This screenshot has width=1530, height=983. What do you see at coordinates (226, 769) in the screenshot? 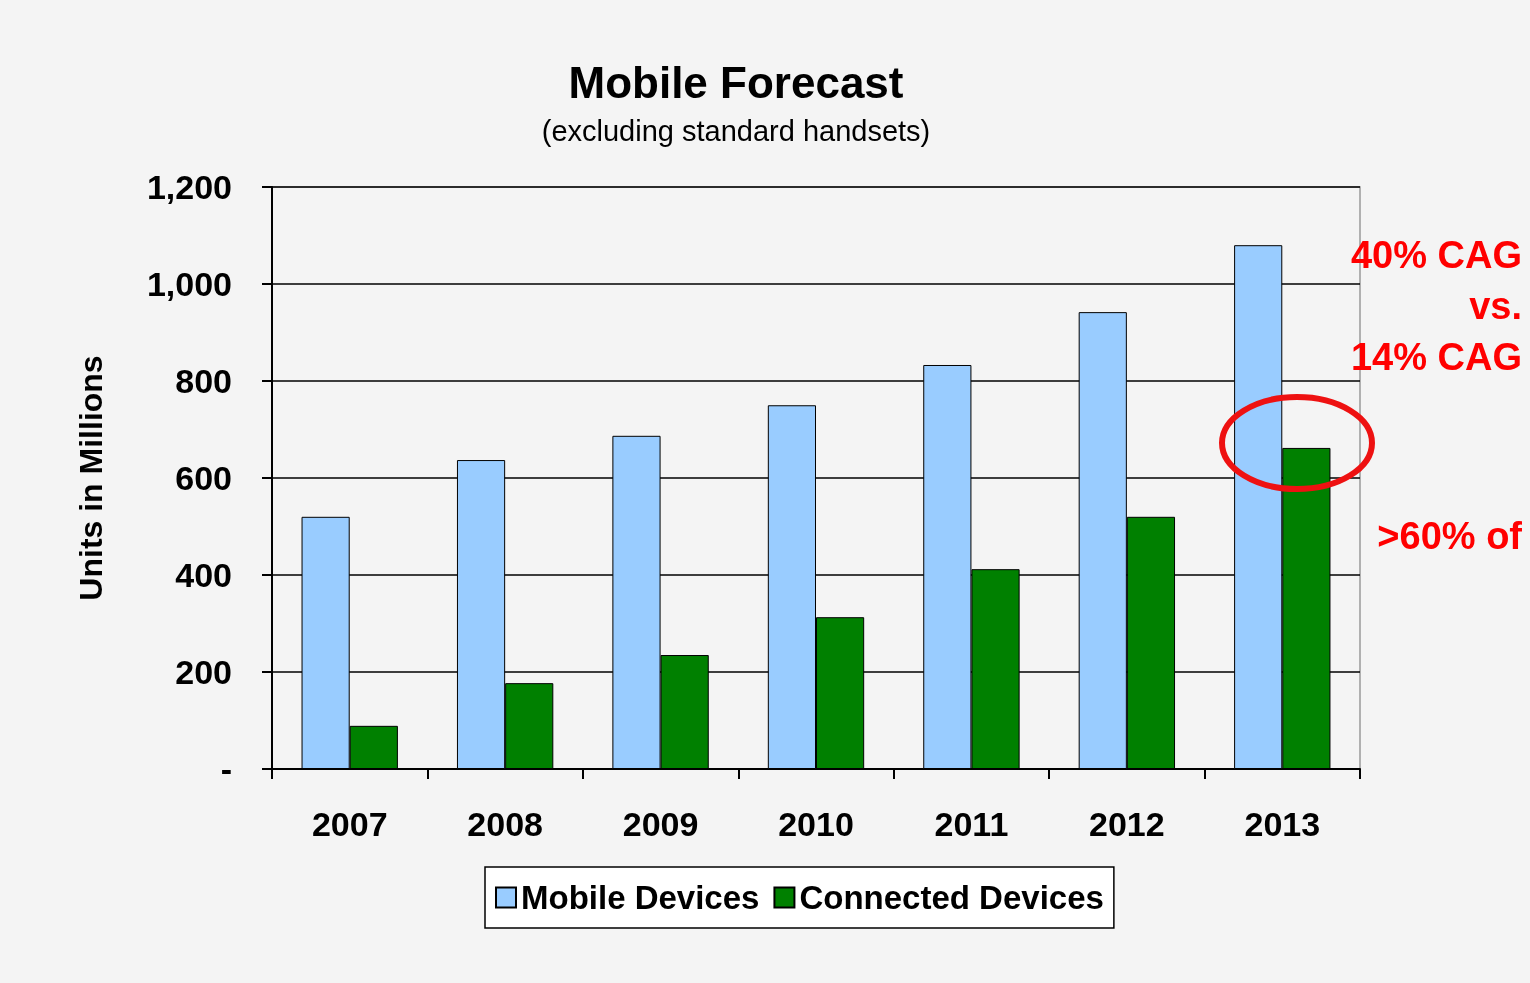
I see `y-tick-label: -` at bounding box center [226, 769].